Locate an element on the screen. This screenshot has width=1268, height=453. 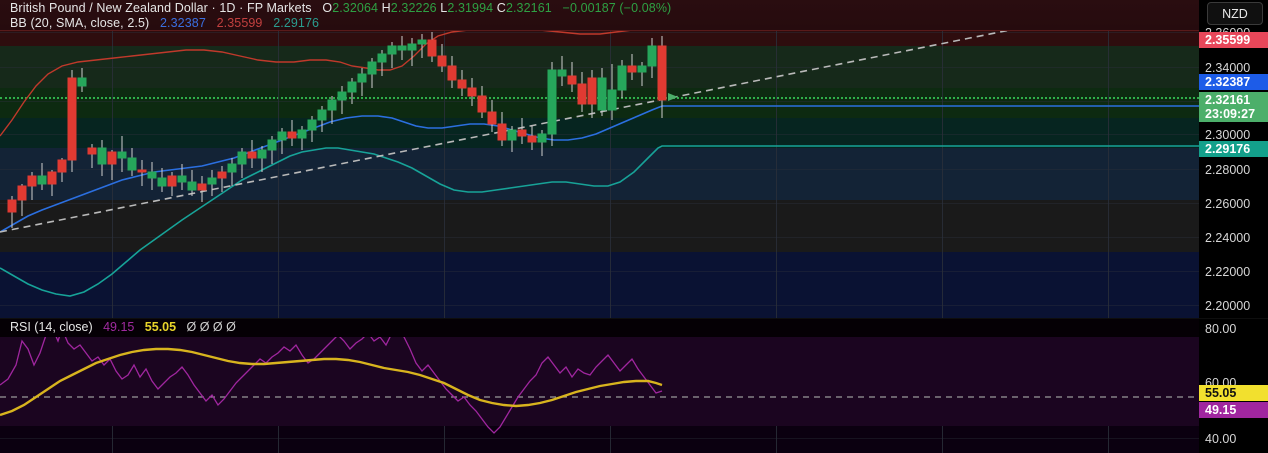
rsi-value-badge: 49.15 is located at coordinates (1233, 410).